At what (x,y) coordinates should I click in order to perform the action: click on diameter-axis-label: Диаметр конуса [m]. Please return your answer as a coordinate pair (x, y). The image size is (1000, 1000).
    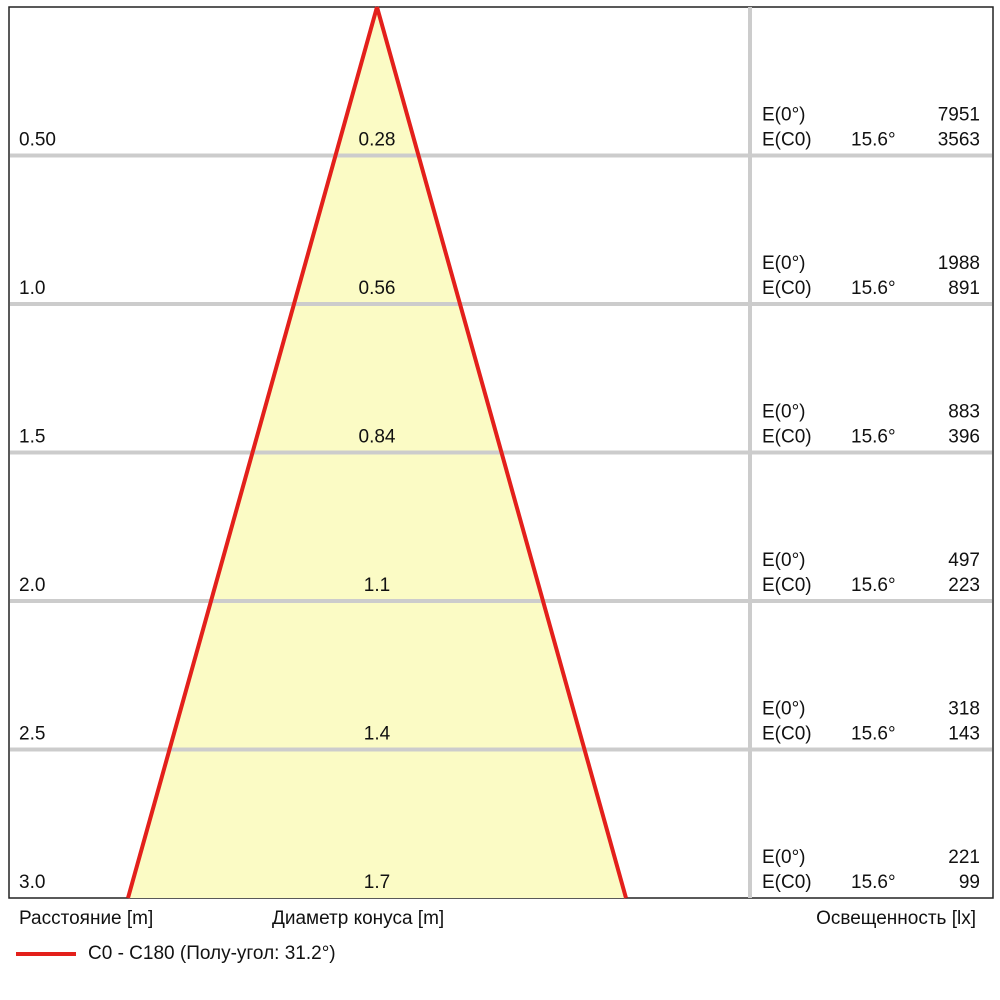
    Looking at the image, I should click on (358, 918).